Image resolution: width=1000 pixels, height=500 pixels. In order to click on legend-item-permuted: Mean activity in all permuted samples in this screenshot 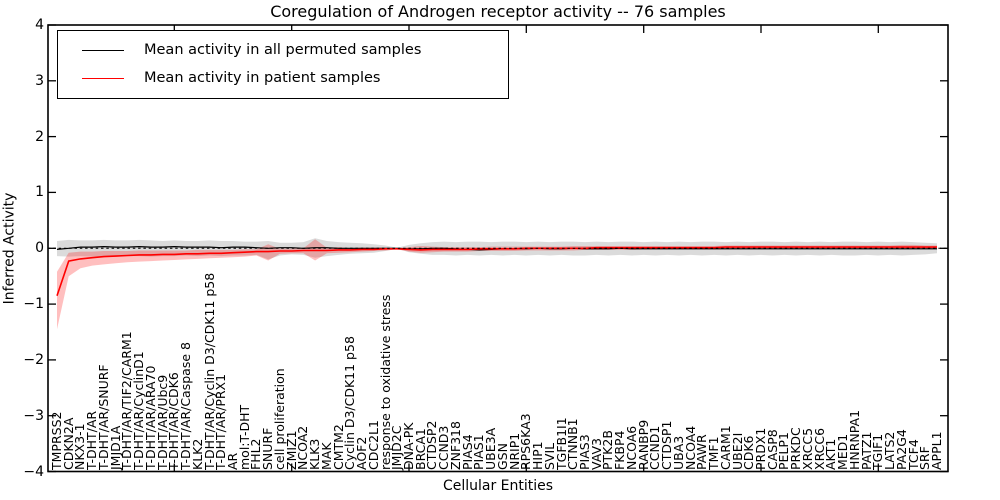, I will do `click(283, 50)`.